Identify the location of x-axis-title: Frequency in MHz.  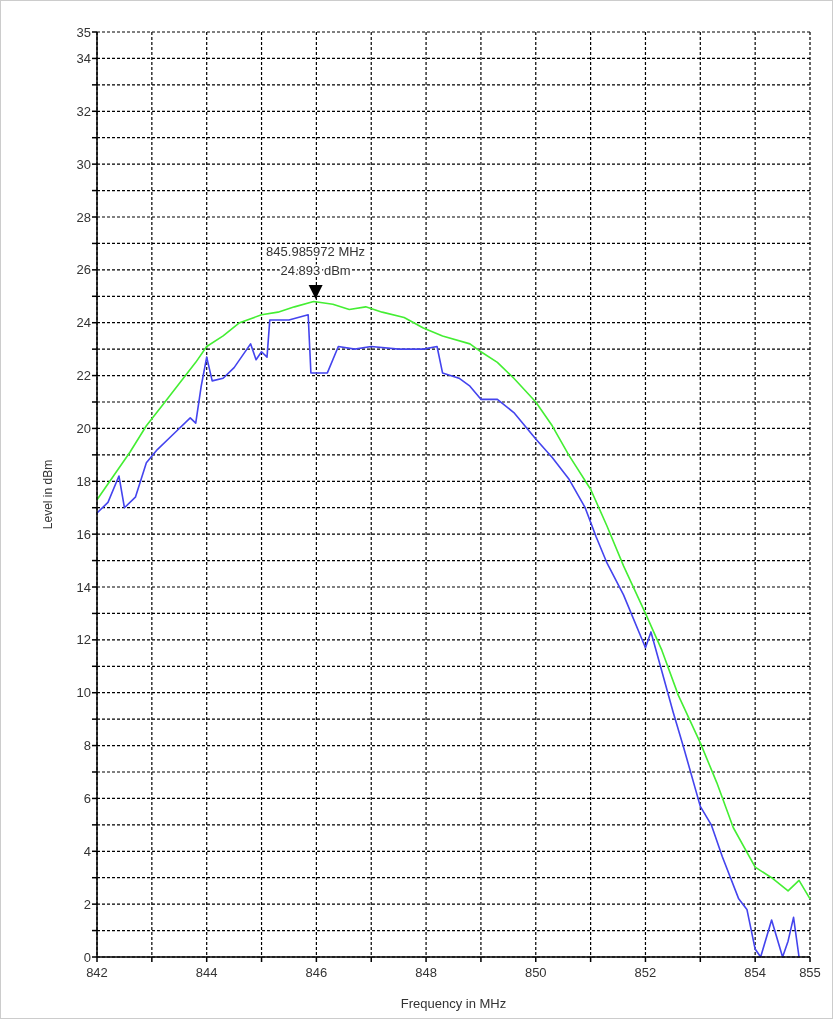
(453, 1003).